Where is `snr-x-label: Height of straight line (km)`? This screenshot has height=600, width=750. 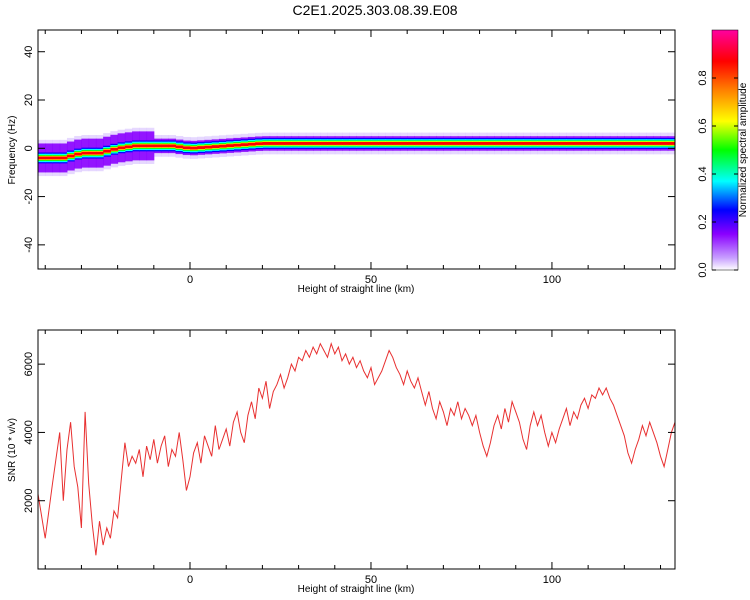
snr-x-label: Height of straight line (km) is located at coordinates (356, 589).